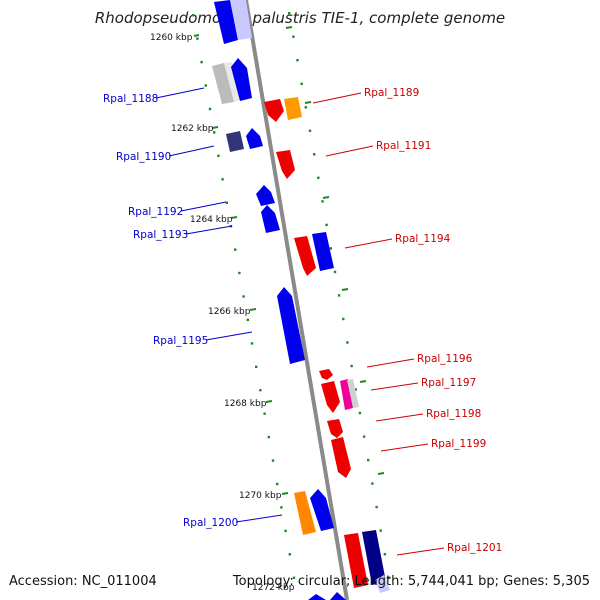 The image size is (600, 600). I want to click on accession-text: Accession: NC_011004, so click(83, 581).